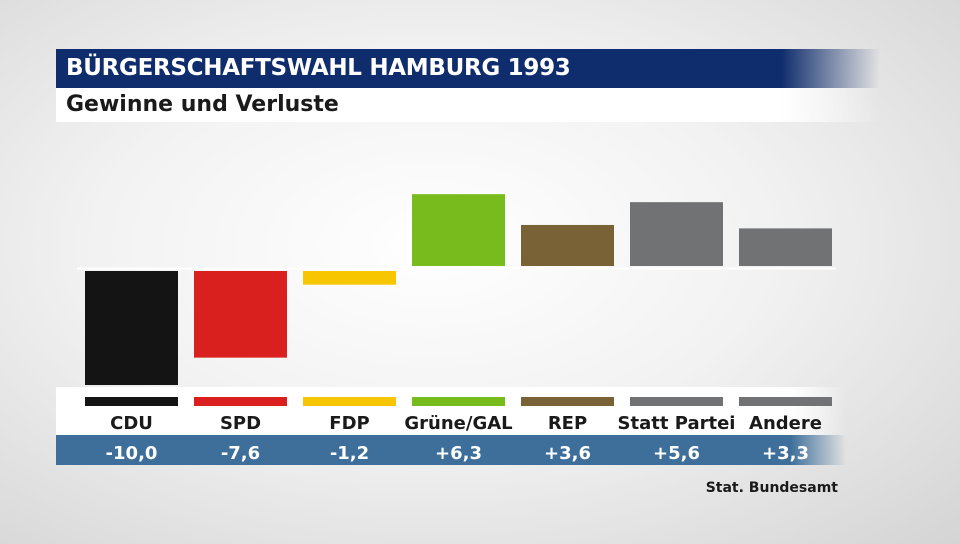 This screenshot has width=960, height=544. Describe the element at coordinates (458, 423) in the screenshot. I see `category-label: Grüne/GAL` at that location.